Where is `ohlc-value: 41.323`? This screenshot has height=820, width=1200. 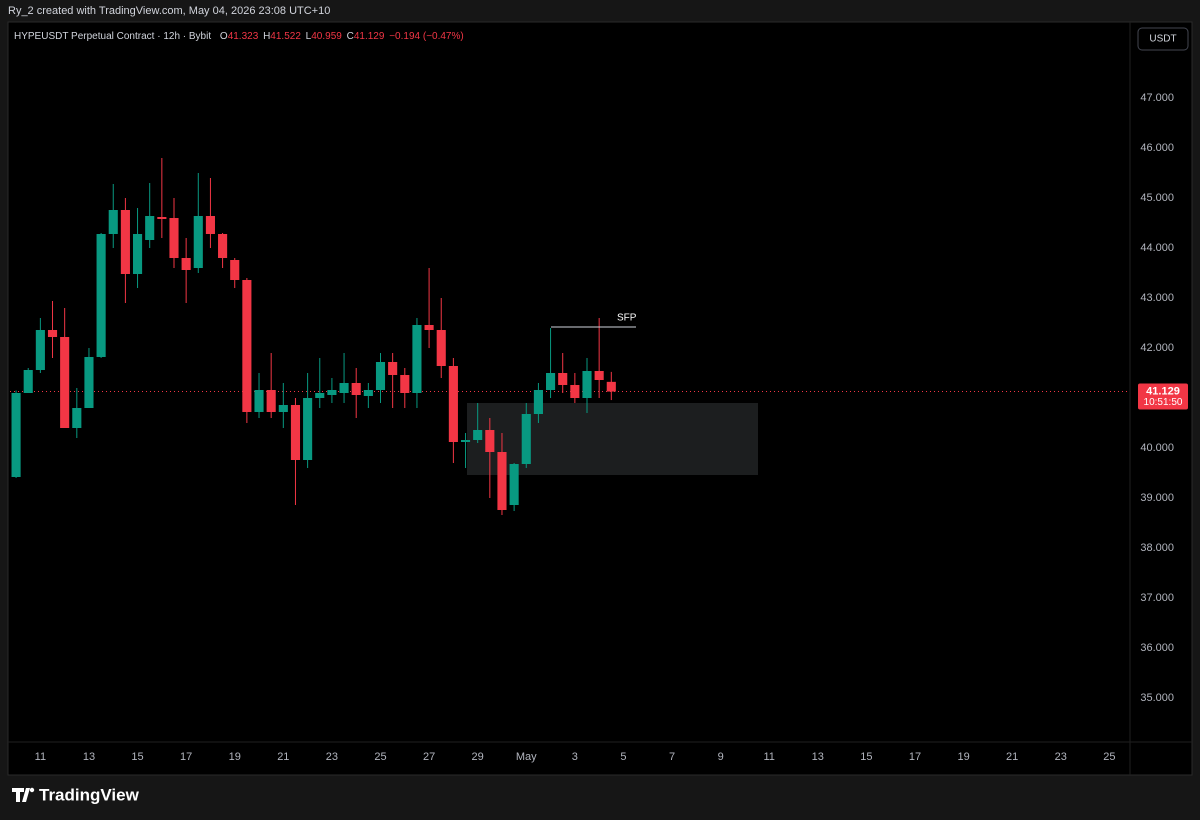 ohlc-value: 41.323 is located at coordinates (243, 36).